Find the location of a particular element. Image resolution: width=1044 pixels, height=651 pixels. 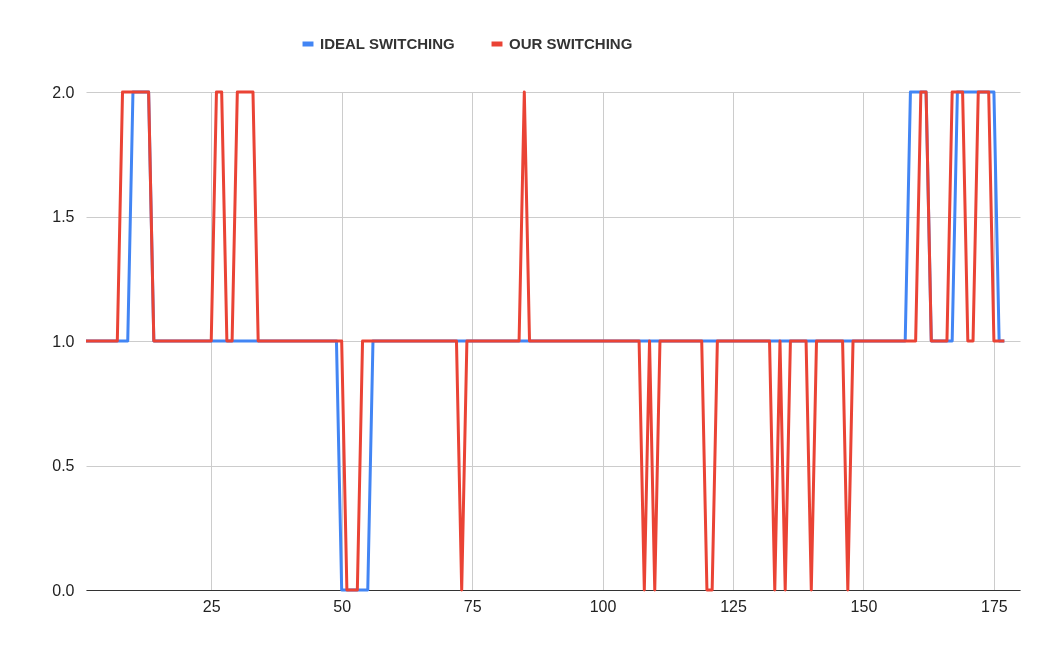

x-tick-label: 100 is located at coordinates (603, 606).